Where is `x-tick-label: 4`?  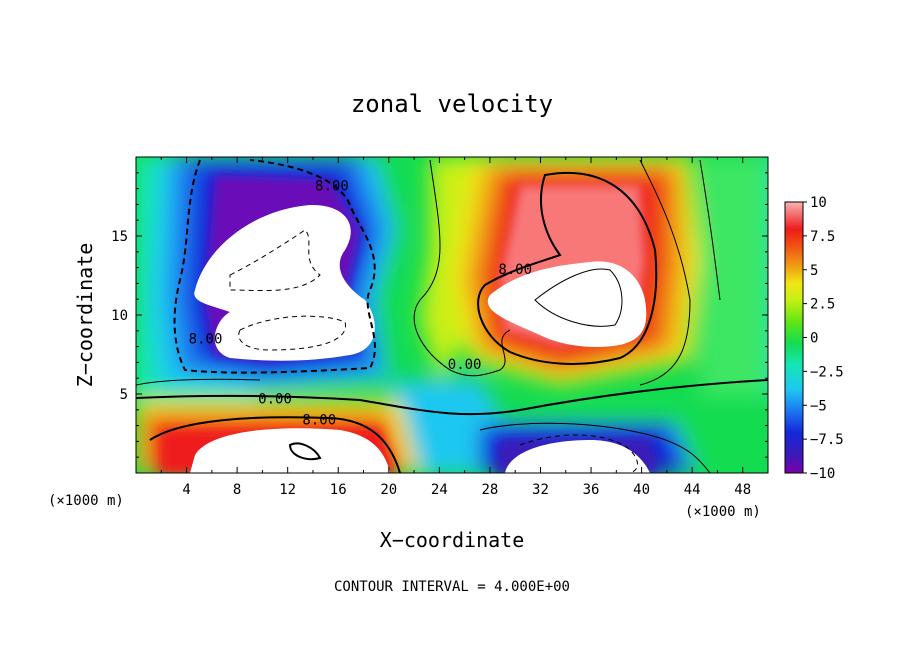
x-tick-label: 4 is located at coordinates (186, 490).